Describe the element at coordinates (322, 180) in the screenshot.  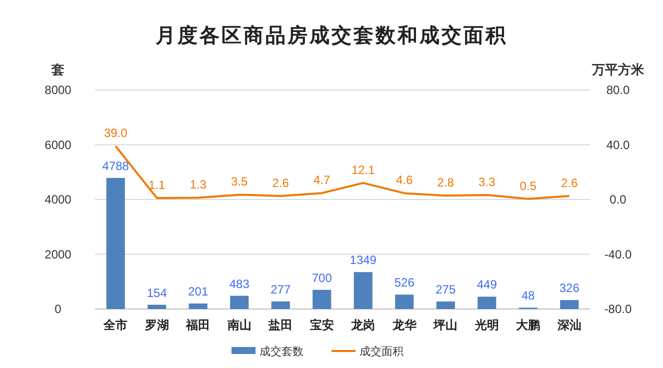
I see `data-label: 4.7` at that location.